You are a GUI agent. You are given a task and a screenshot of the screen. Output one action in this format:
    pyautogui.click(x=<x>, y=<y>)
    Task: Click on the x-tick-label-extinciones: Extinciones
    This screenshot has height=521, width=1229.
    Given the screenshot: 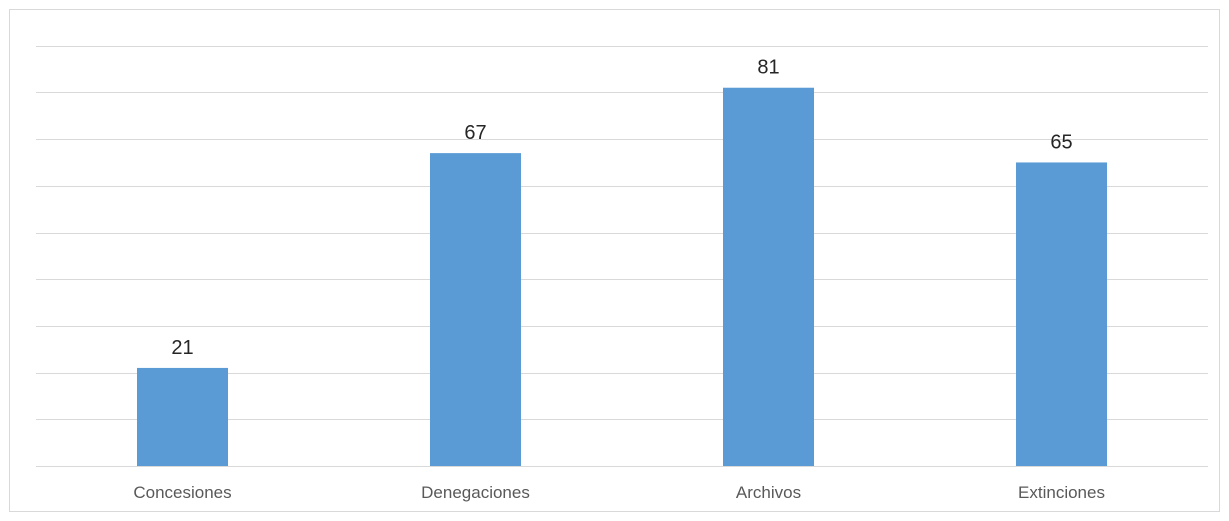 What is the action you would take?
    pyautogui.click(x=1061, y=492)
    